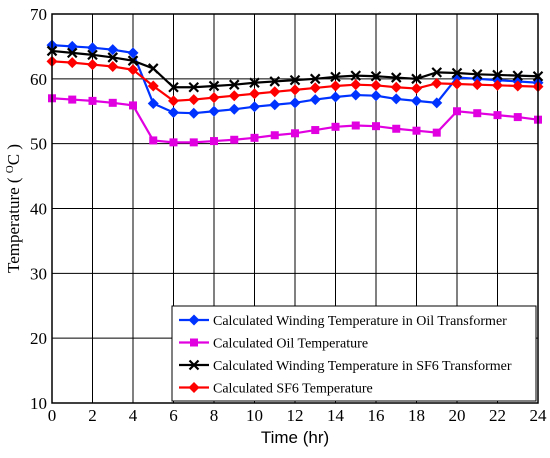  What do you see at coordinates (290, 344) in the screenshot?
I see `legend-label: Calculated Oil Temperature` at bounding box center [290, 344].